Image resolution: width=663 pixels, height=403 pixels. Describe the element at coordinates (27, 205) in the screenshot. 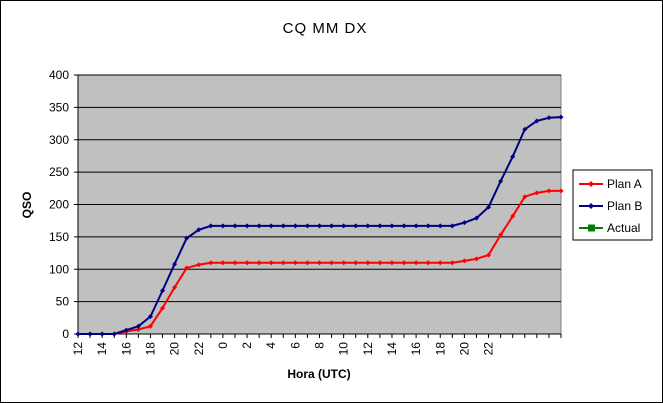

I see `y-axis-title: QSO` at that location.